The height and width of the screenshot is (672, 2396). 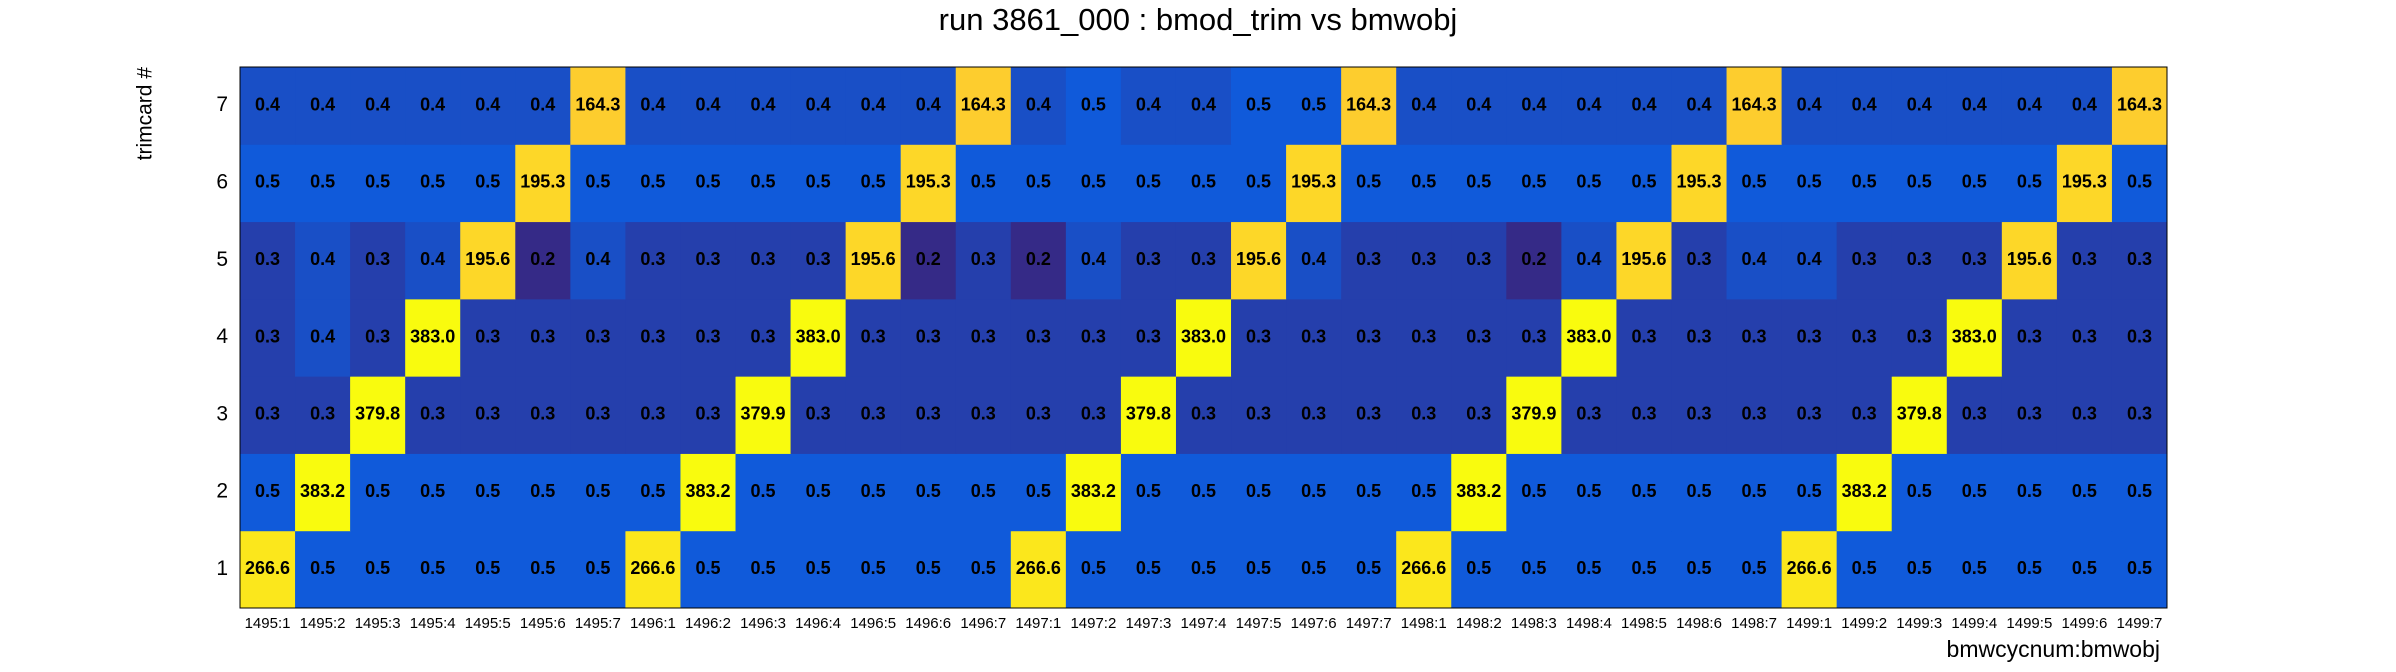 What do you see at coordinates (2029, 623) in the screenshot?
I see `x-tick-label: 1499:5` at bounding box center [2029, 623].